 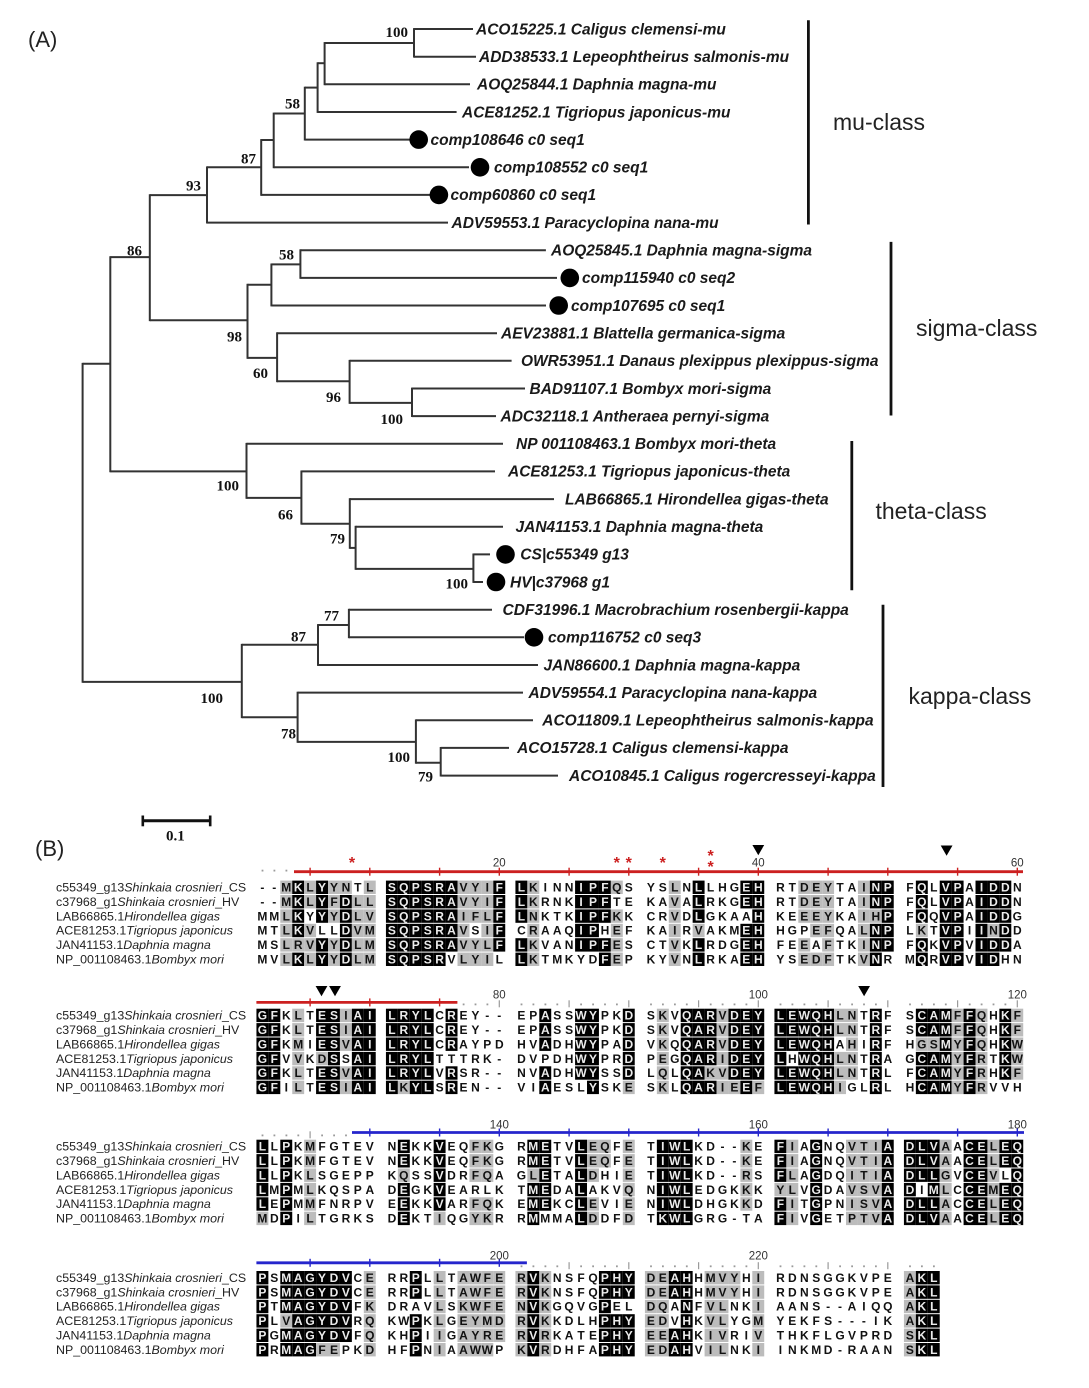 I want to click on svg-text: ACE81253.1Tigriopus japonicus, so click(x=144, y=931).